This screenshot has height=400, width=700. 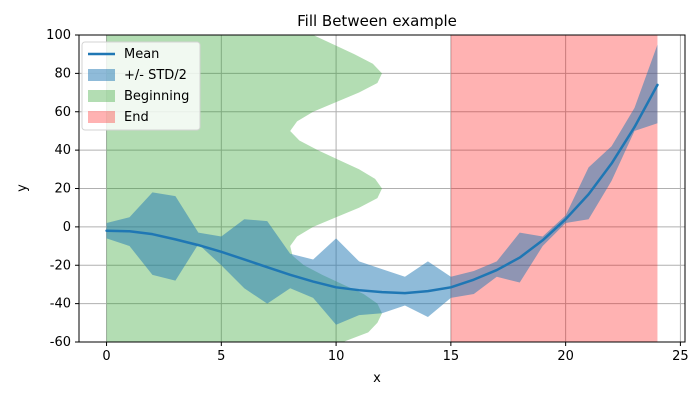 I want to click on legend-box, so click(x=141, y=86).